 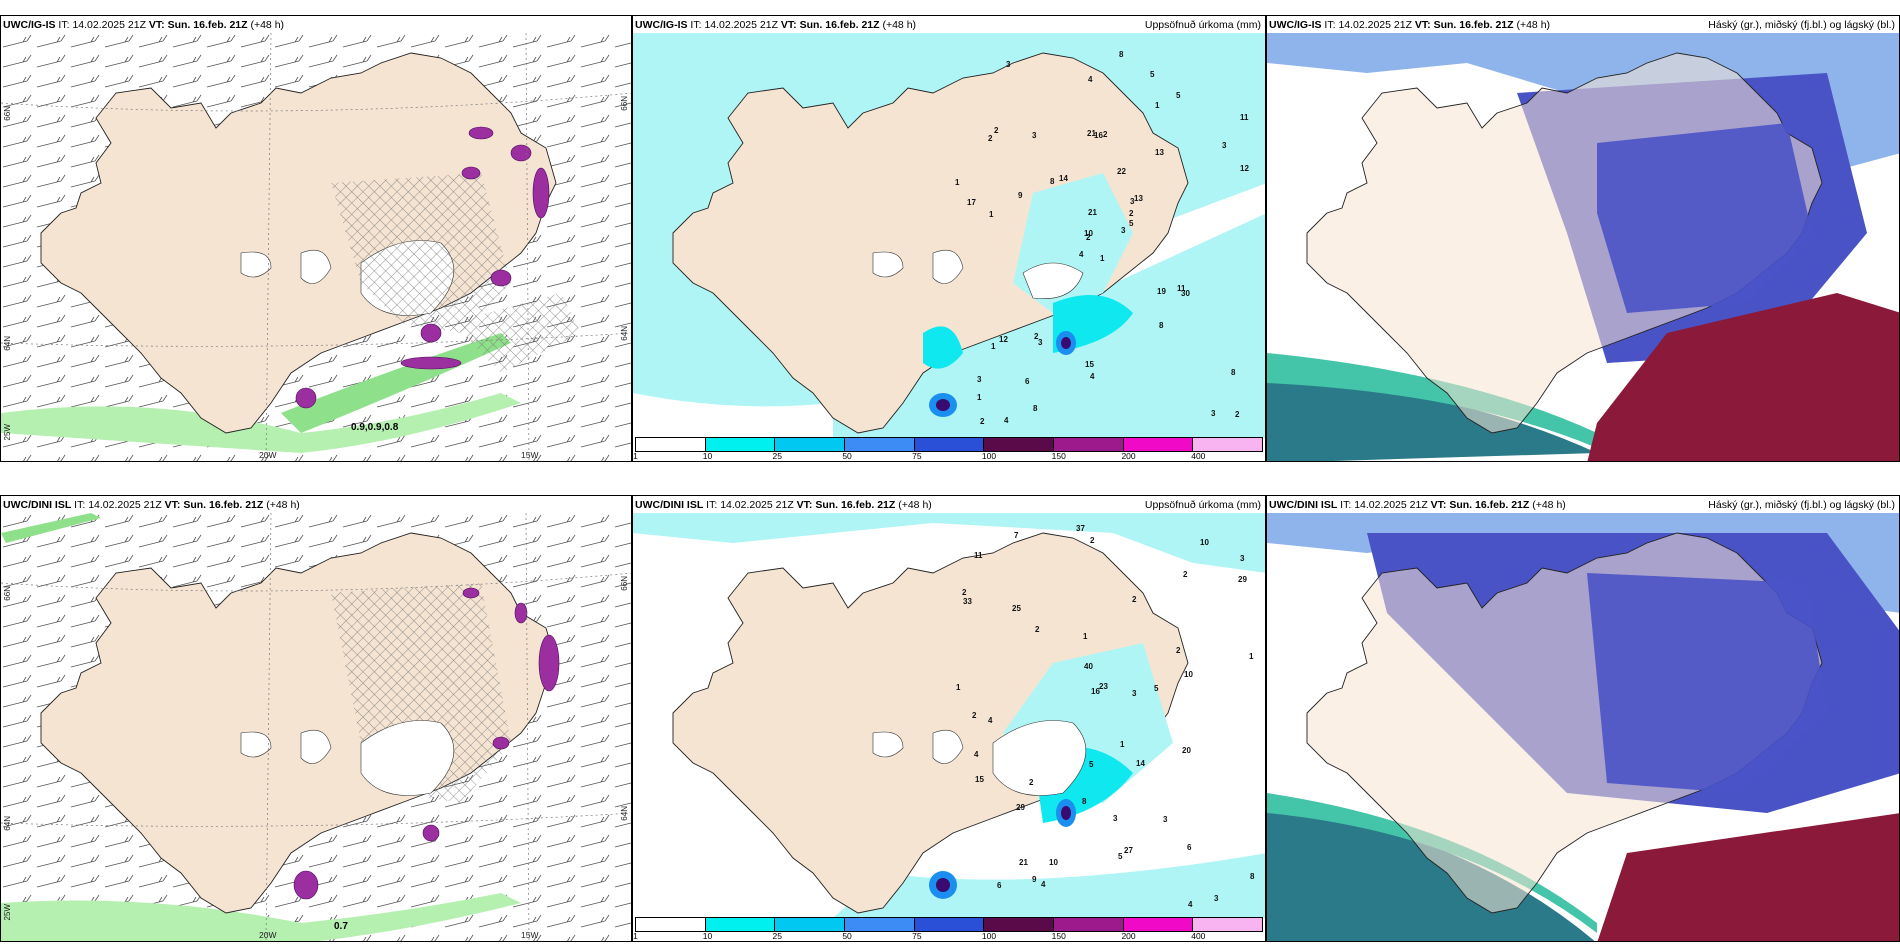 What do you see at coordinates (1080, 528) in the screenshot?
I see `precip-value: 37` at bounding box center [1080, 528].